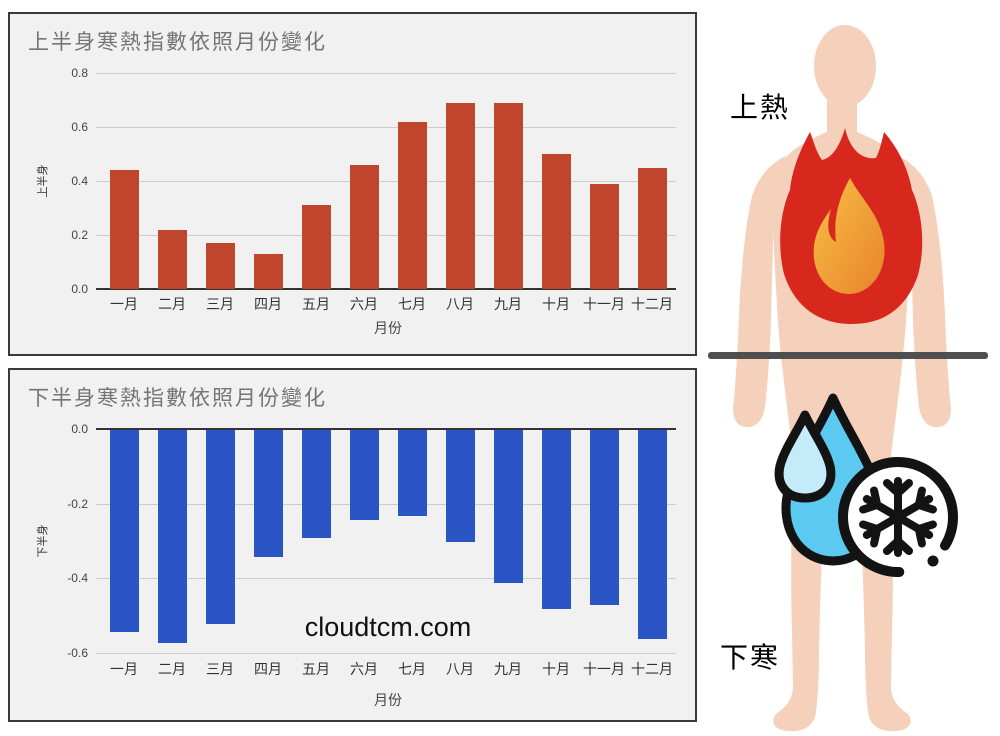 The height and width of the screenshot is (736, 1000). What do you see at coordinates (79, 181) in the screenshot?
I see `y-tick-label: 0.4` at bounding box center [79, 181].